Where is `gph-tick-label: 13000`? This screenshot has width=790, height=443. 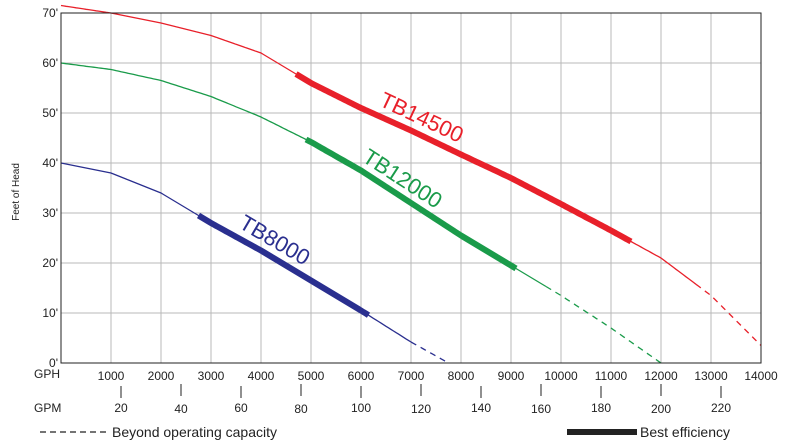 gph-tick-label: 13000 is located at coordinates (711, 376).